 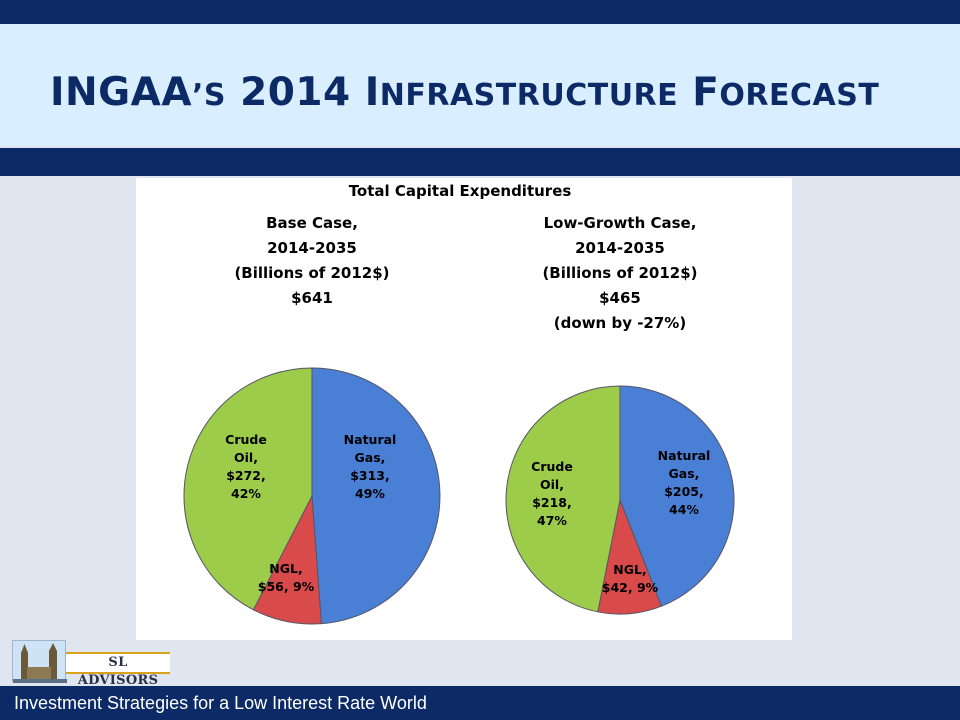 What do you see at coordinates (246, 475) in the screenshot?
I see `data-label: $272,` at bounding box center [246, 475].